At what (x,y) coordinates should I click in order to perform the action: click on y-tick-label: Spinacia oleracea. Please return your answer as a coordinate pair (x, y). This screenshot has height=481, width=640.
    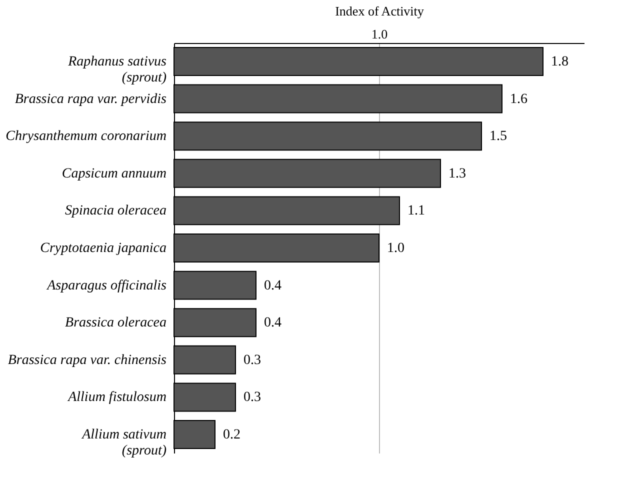
    Looking at the image, I should click on (115, 211).